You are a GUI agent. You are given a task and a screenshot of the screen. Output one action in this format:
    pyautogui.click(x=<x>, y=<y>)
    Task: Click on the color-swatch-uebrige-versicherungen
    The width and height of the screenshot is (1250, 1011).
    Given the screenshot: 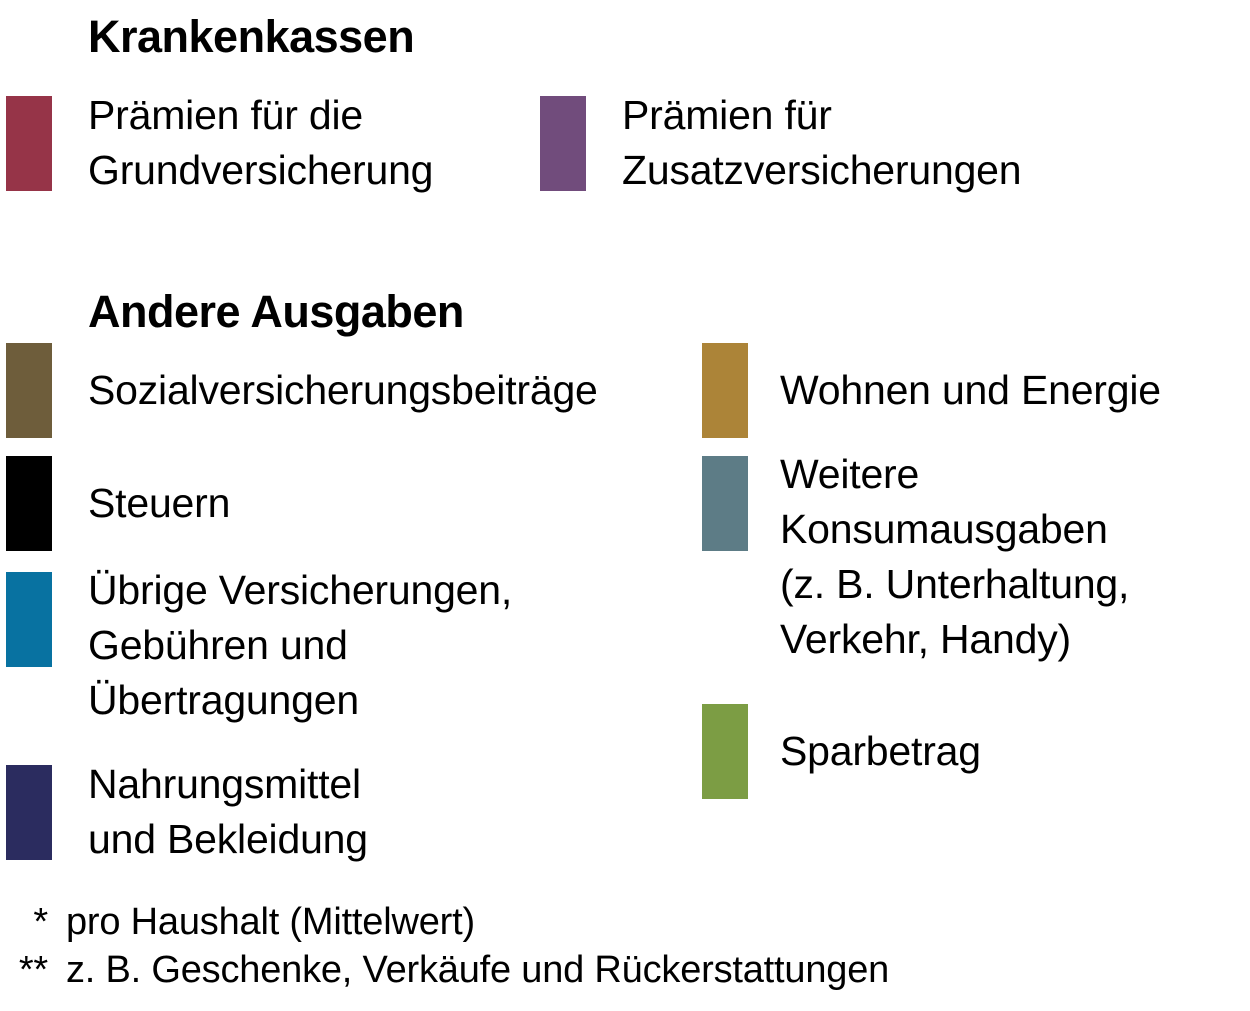 What is the action you would take?
    pyautogui.click(x=29, y=619)
    